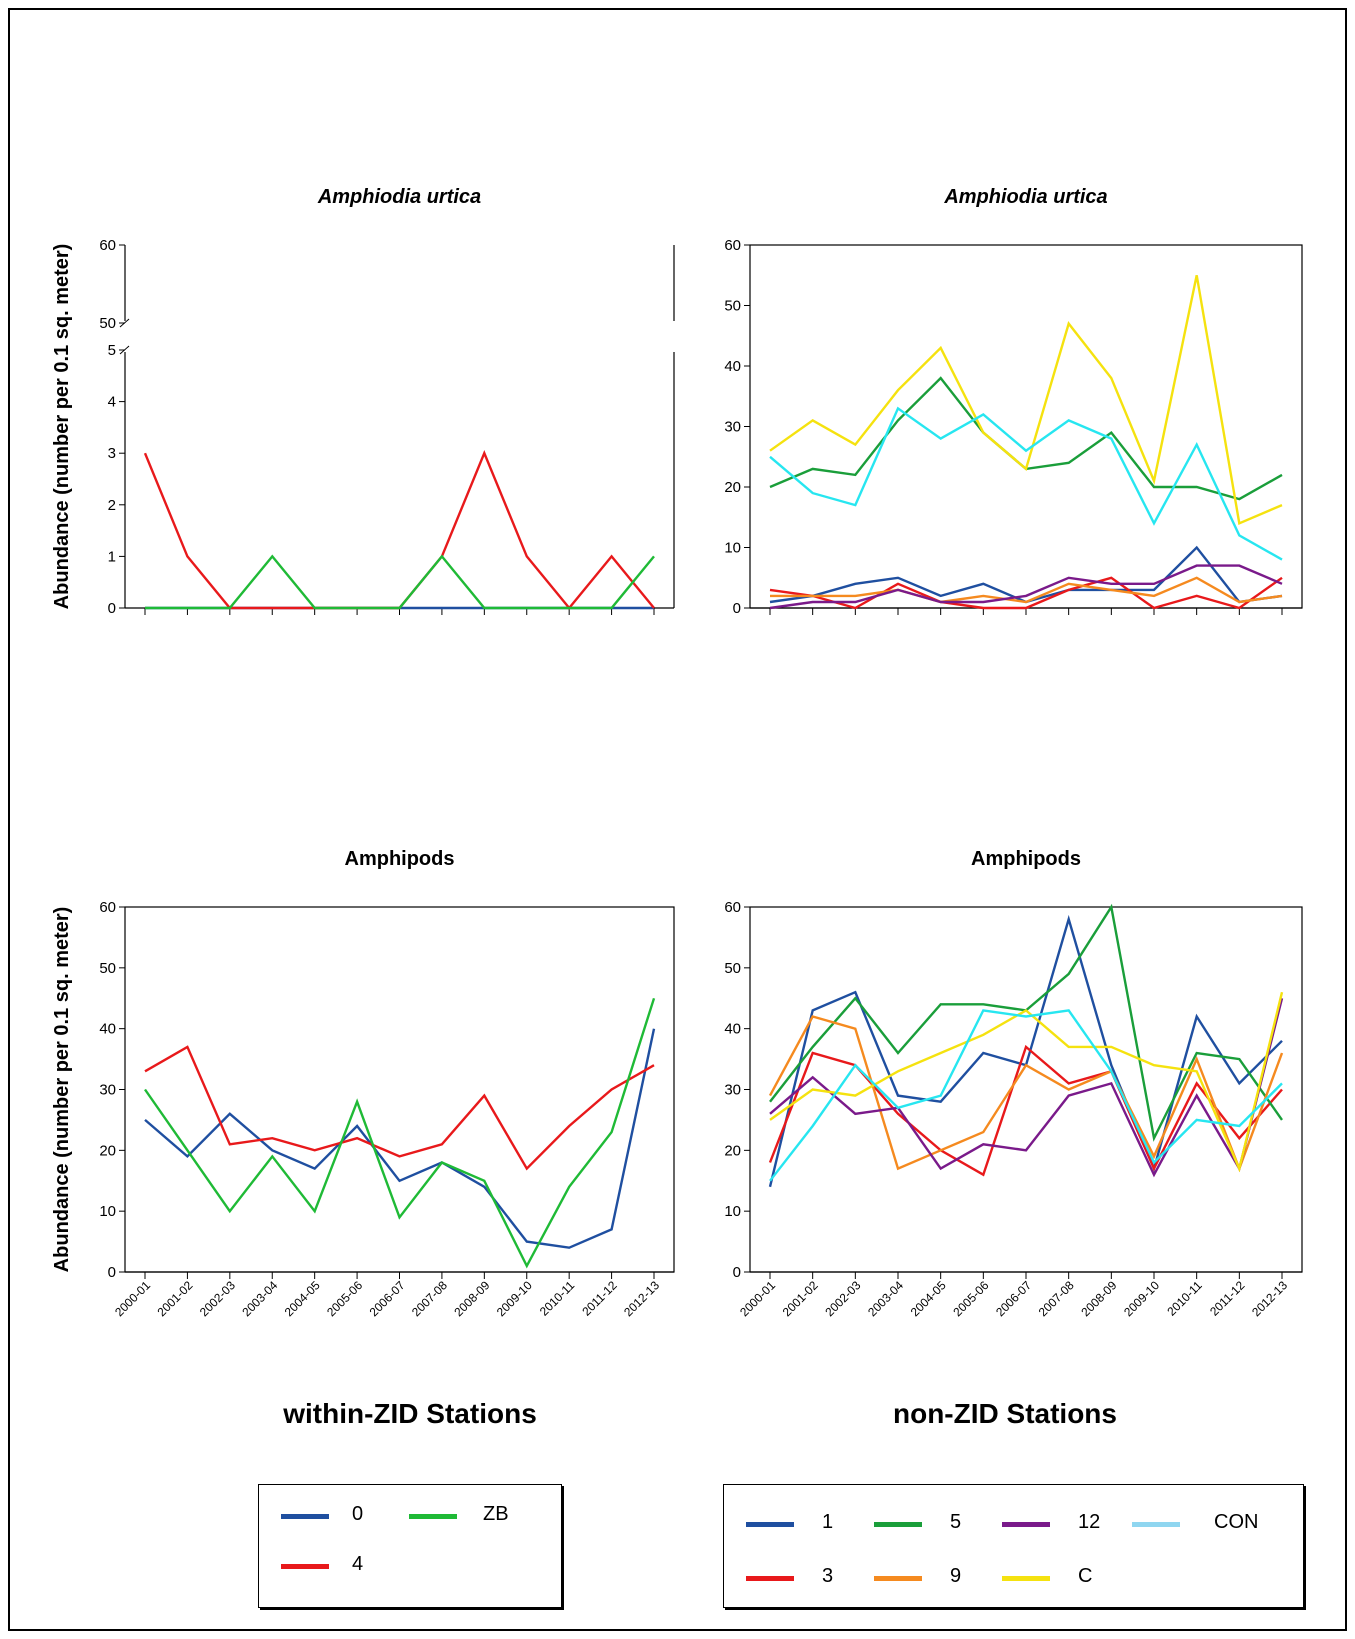  Describe the element at coordinates (112, 402) in the screenshot. I see `panel1-y-tick-label: 4` at that location.